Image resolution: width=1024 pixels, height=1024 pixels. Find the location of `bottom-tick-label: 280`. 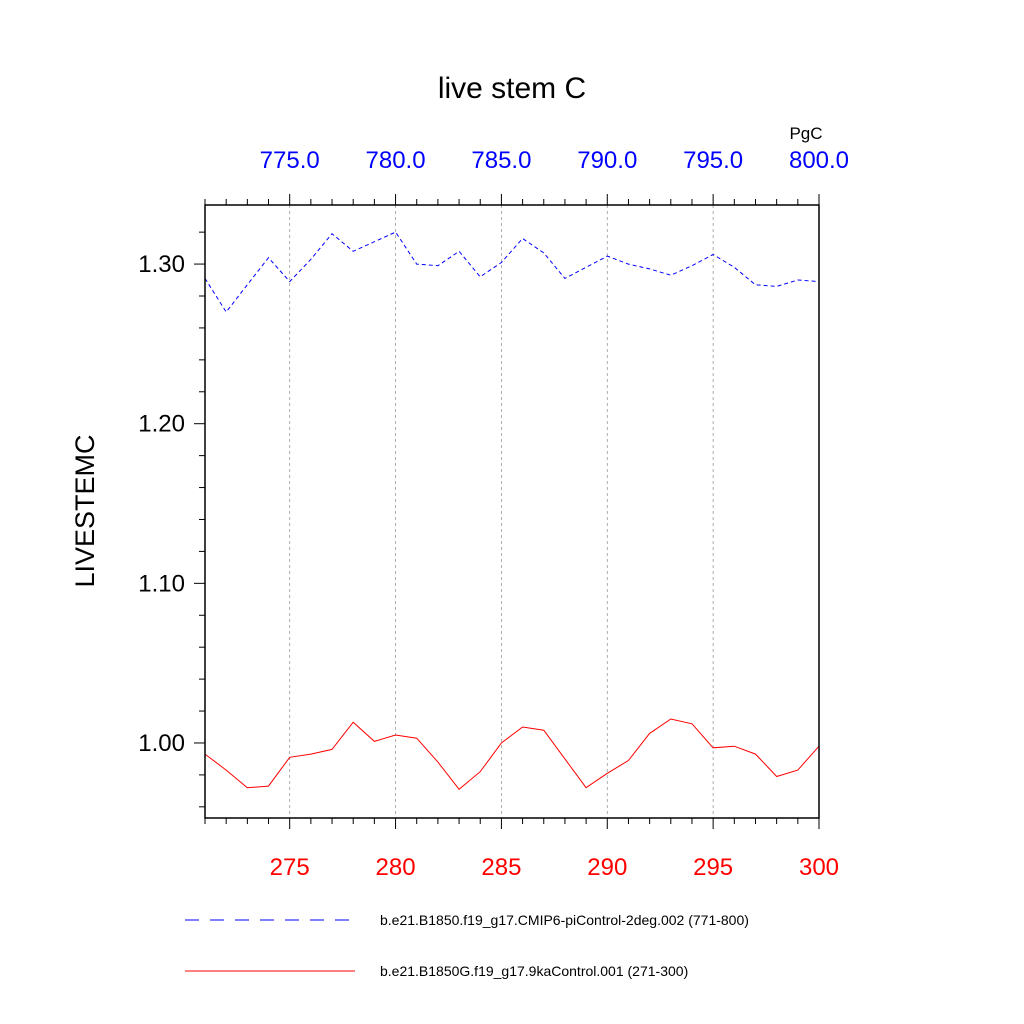

bottom-tick-label: 280 is located at coordinates (396, 867).